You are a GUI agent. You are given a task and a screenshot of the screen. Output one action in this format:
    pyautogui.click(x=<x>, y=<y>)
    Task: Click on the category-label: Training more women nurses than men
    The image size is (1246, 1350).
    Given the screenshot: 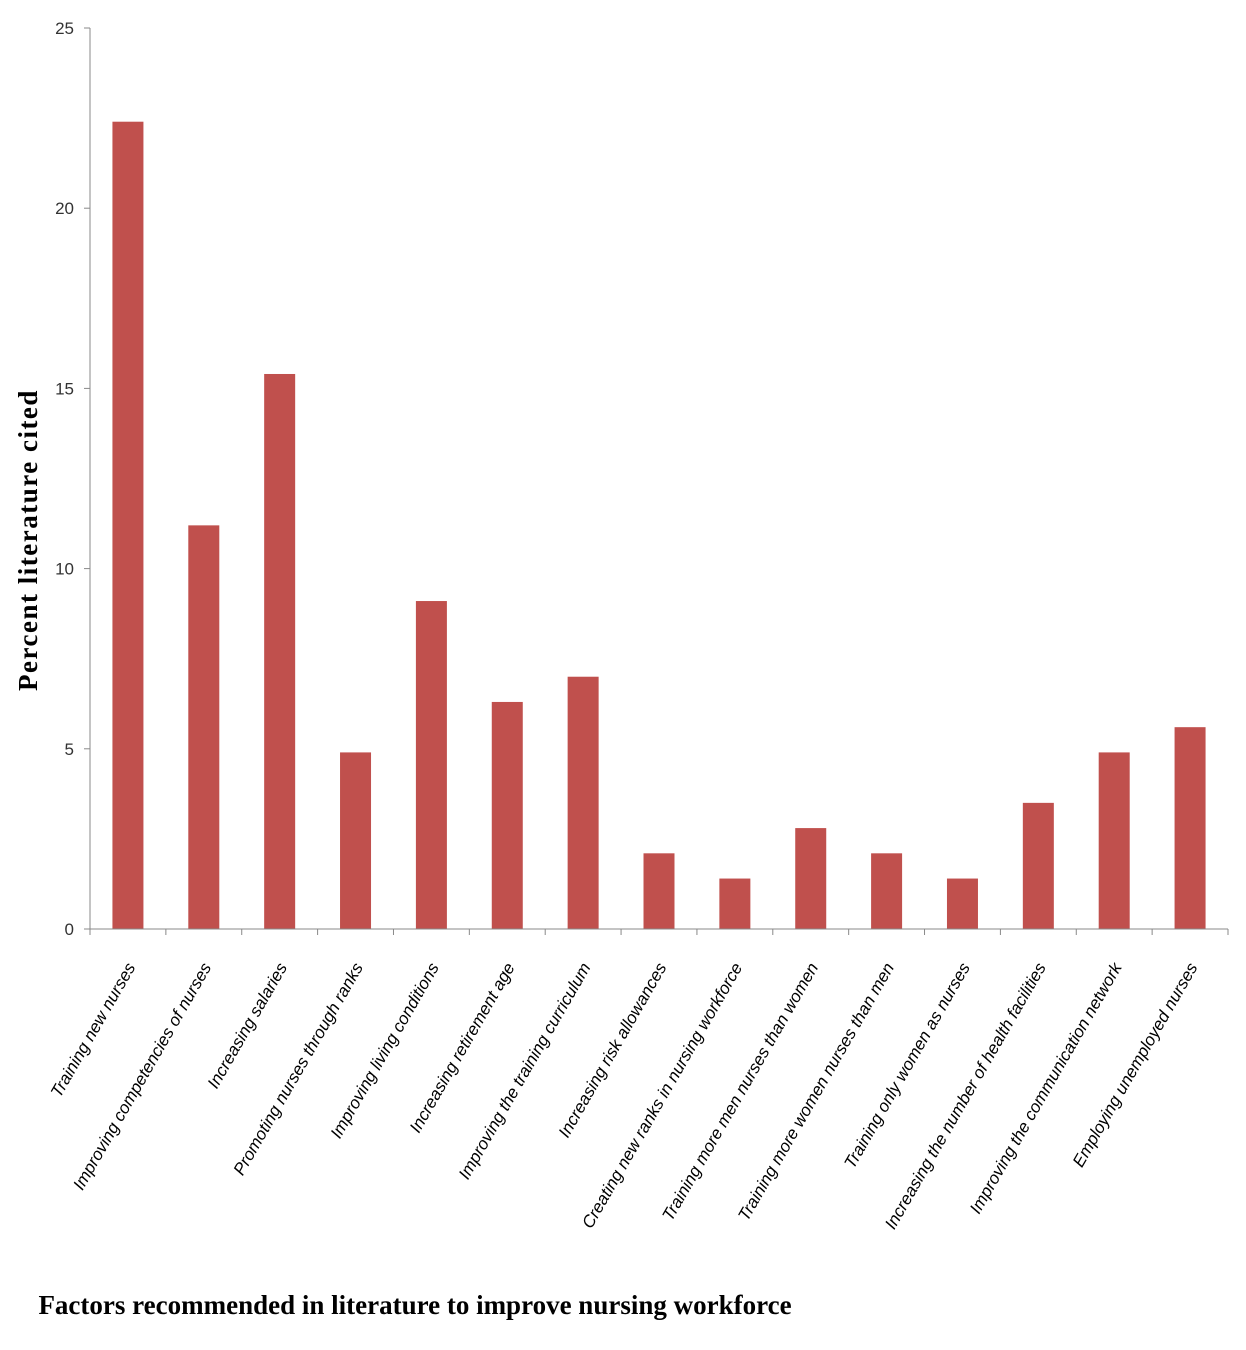 What is the action you would take?
    pyautogui.click(x=816, y=1092)
    